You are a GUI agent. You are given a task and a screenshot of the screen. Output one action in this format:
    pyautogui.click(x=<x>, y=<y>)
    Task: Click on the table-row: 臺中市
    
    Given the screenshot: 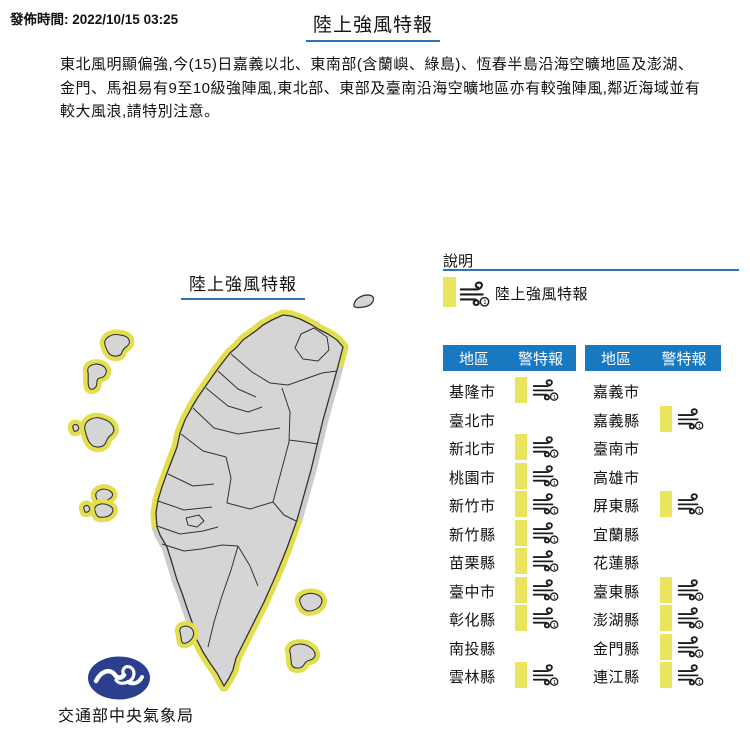 What is the action you would take?
    pyautogui.click(x=509, y=590)
    